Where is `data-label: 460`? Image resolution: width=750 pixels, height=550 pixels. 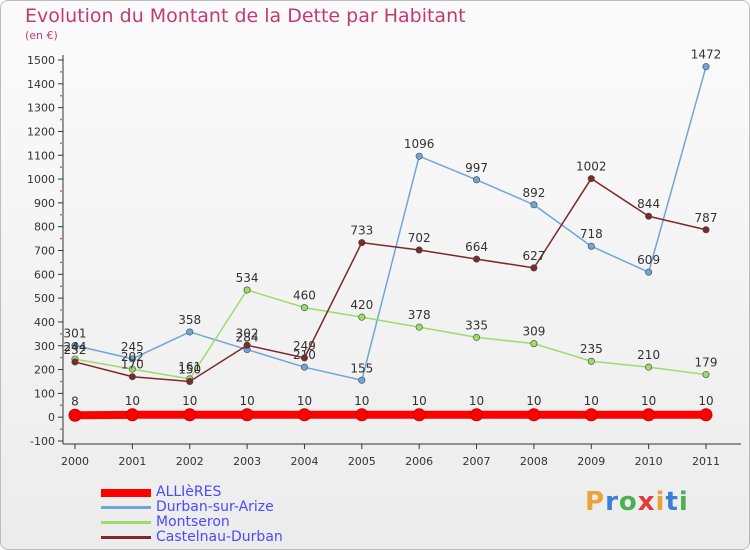 data-label: 460 is located at coordinates (304, 296).